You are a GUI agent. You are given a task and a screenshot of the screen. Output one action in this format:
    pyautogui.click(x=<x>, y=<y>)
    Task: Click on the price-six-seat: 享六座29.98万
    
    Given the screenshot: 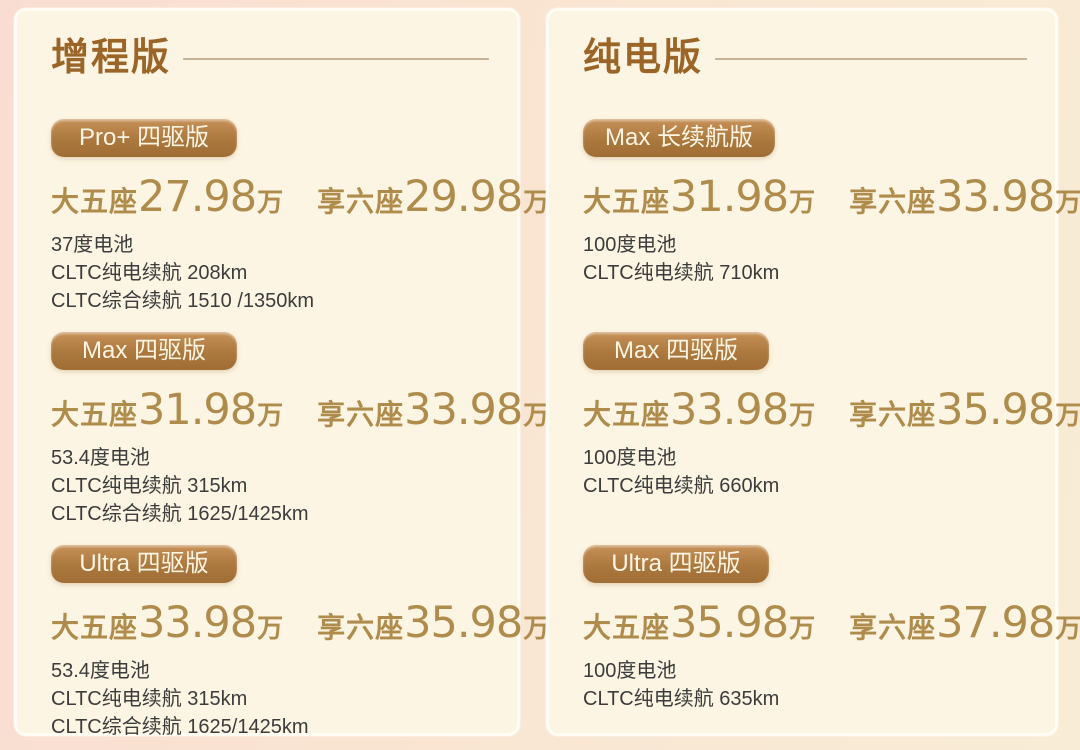 What is the action you would take?
    pyautogui.click(x=433, y=197)
    